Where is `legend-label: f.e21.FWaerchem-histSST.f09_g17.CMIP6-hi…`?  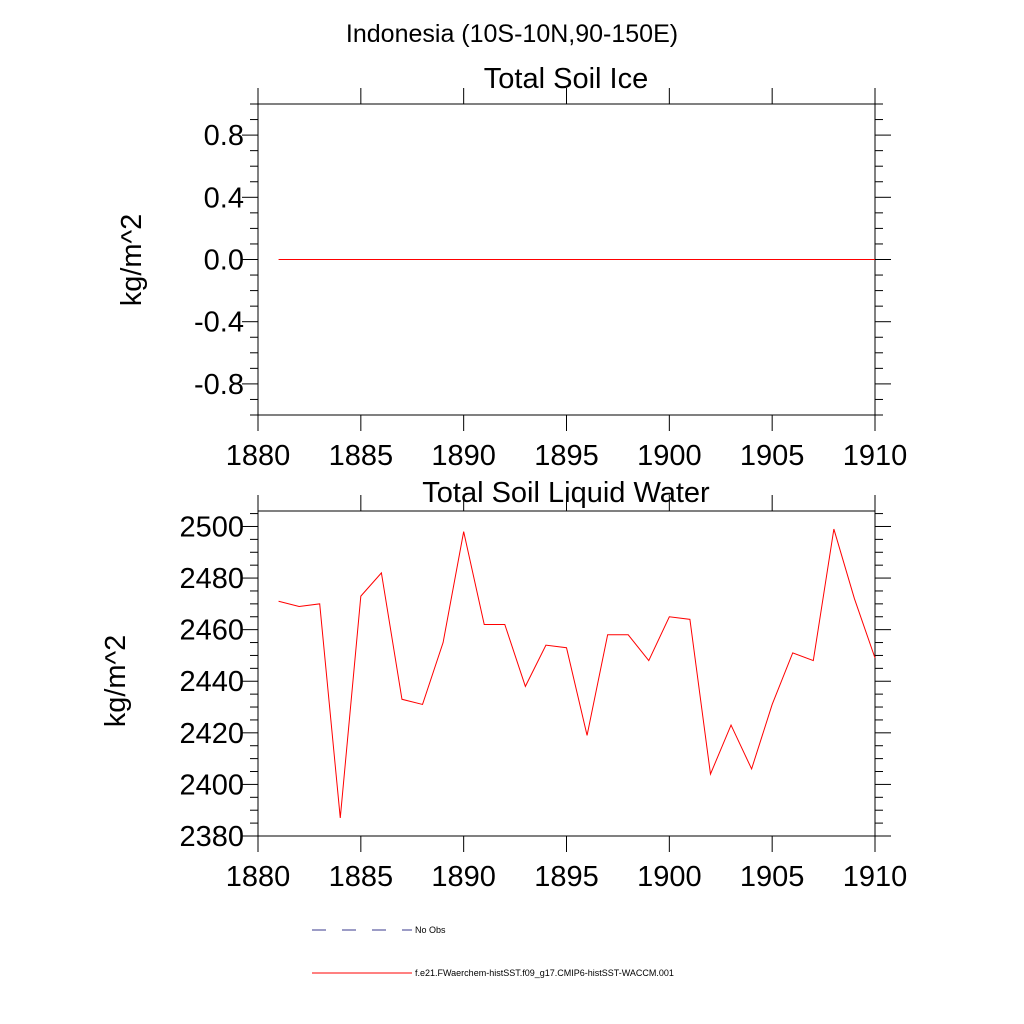 legend-label: f.e21.FWaerchem-histSST.f09_g17.CMIP6-hi… is located at coordinates (544, 973).